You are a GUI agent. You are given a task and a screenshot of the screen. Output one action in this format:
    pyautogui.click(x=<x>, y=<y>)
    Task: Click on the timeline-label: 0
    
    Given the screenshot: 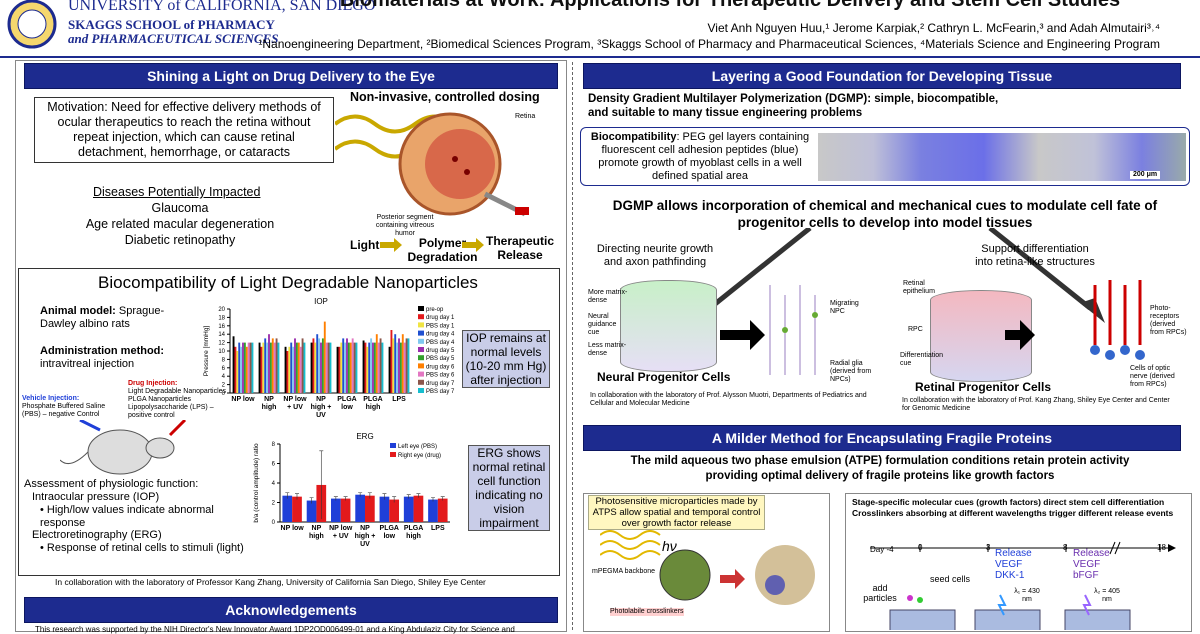 What is the action you would take?
    pyautogui.click(x=920, y=547)
    